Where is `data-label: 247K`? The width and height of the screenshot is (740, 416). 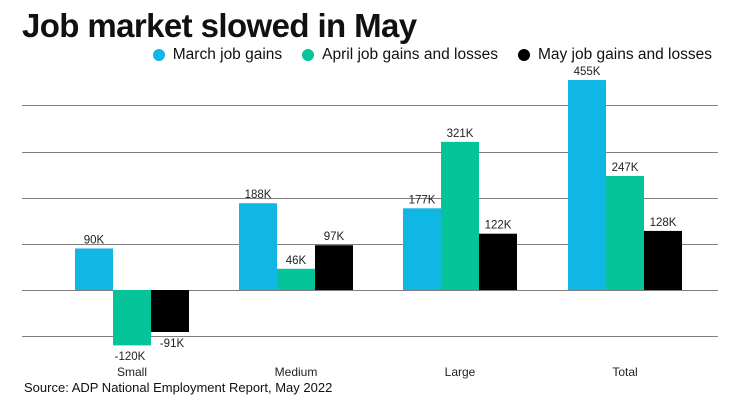
data-label: 247K is located at coordinates (625, 168).